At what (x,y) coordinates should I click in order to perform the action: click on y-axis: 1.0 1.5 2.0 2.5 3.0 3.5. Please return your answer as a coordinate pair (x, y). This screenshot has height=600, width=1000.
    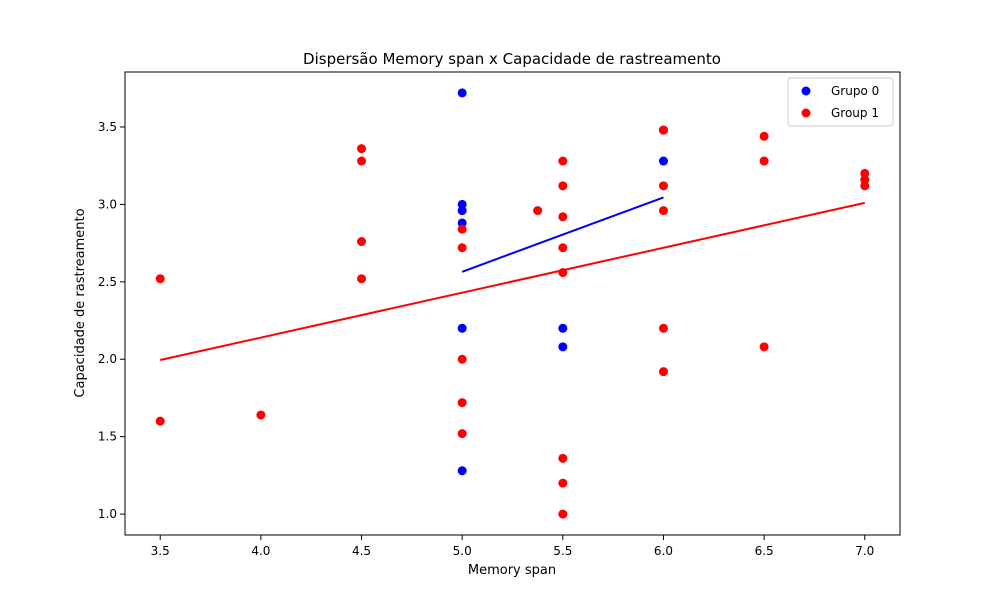
    Looking at the image, I should click on (111, 320).